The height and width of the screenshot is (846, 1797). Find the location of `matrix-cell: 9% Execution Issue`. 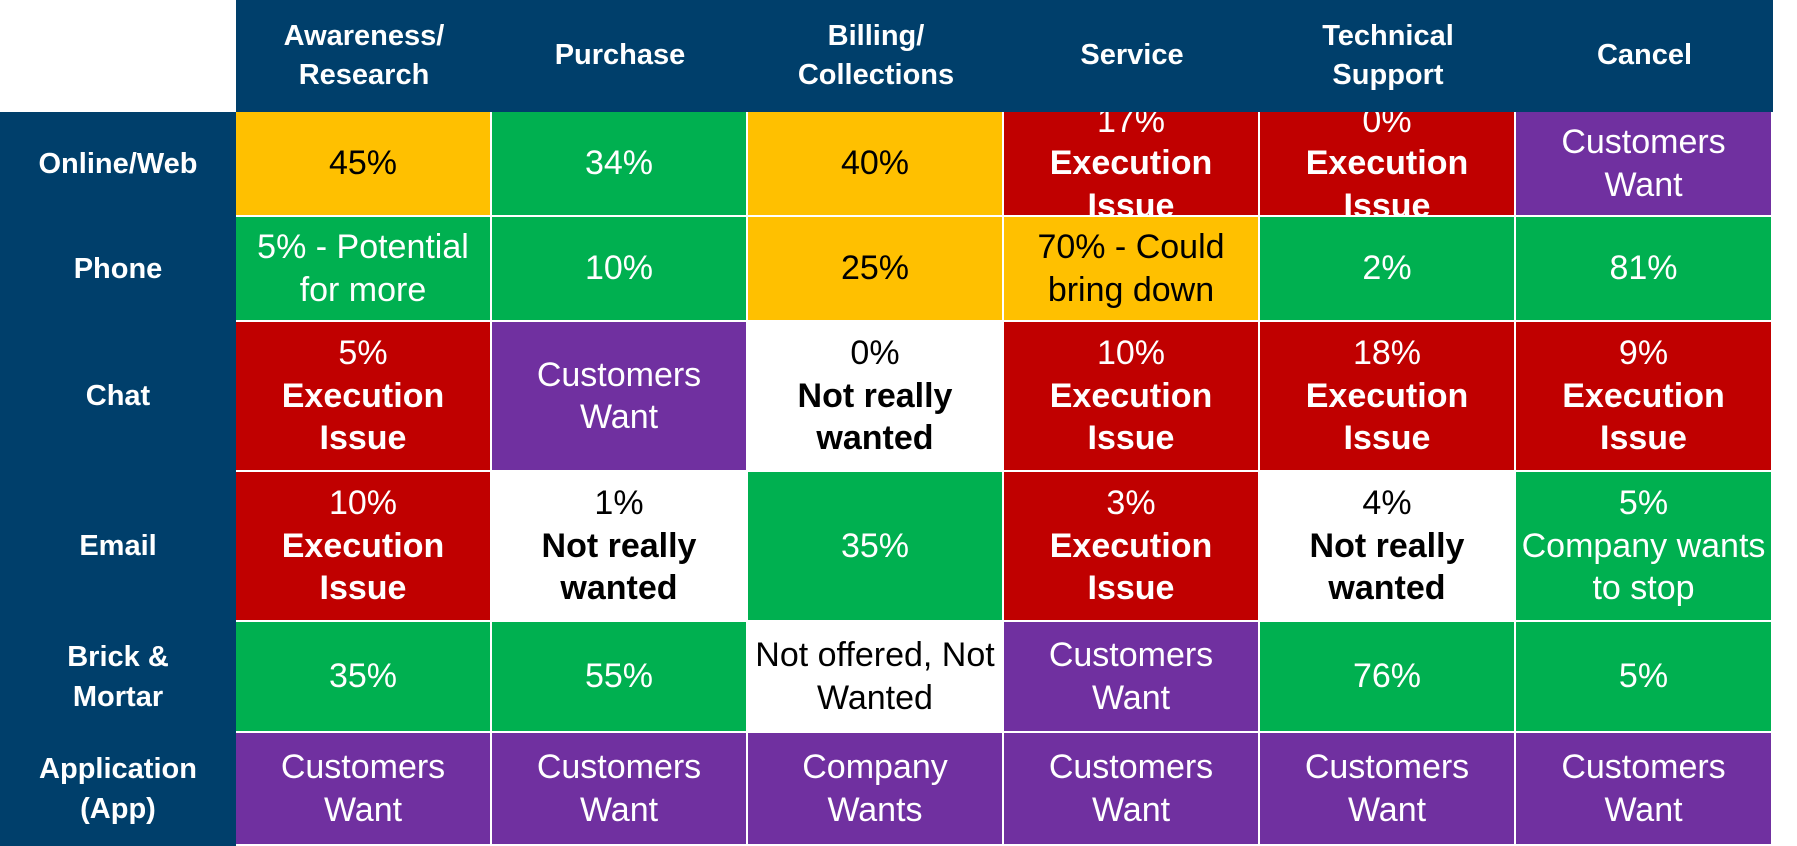

matrix-cell: 9% Execution Issue is located at coordinates (1644, 397).